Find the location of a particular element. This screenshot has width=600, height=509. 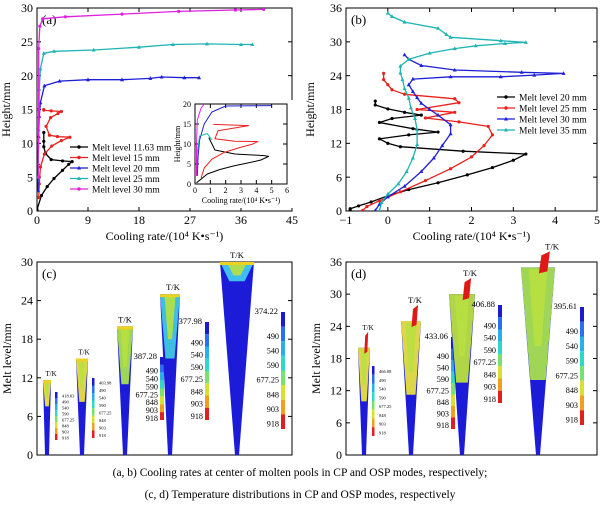

scale-value: 418.03 is located at coordinates (68, 396).